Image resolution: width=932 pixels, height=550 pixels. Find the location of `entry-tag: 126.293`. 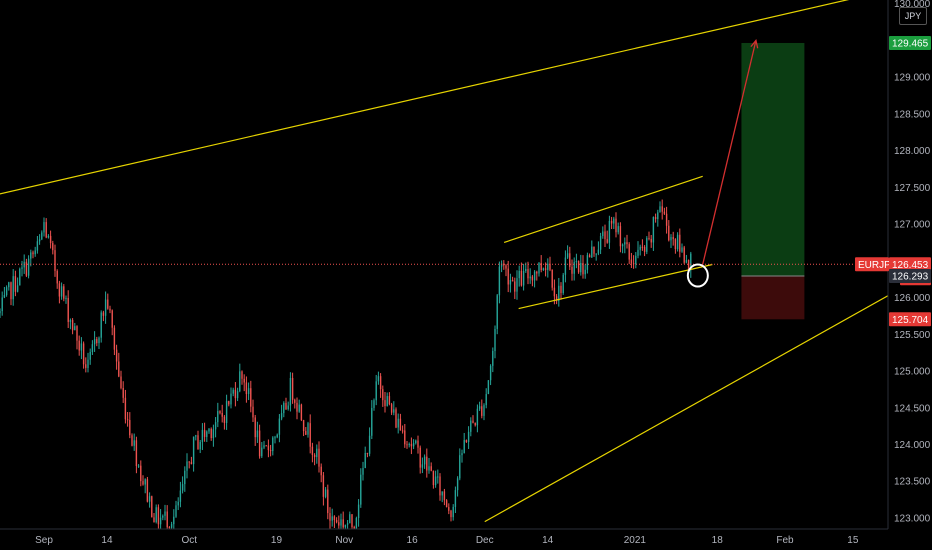

entry-tag: 126.293 is located at coordinates (910, 277).